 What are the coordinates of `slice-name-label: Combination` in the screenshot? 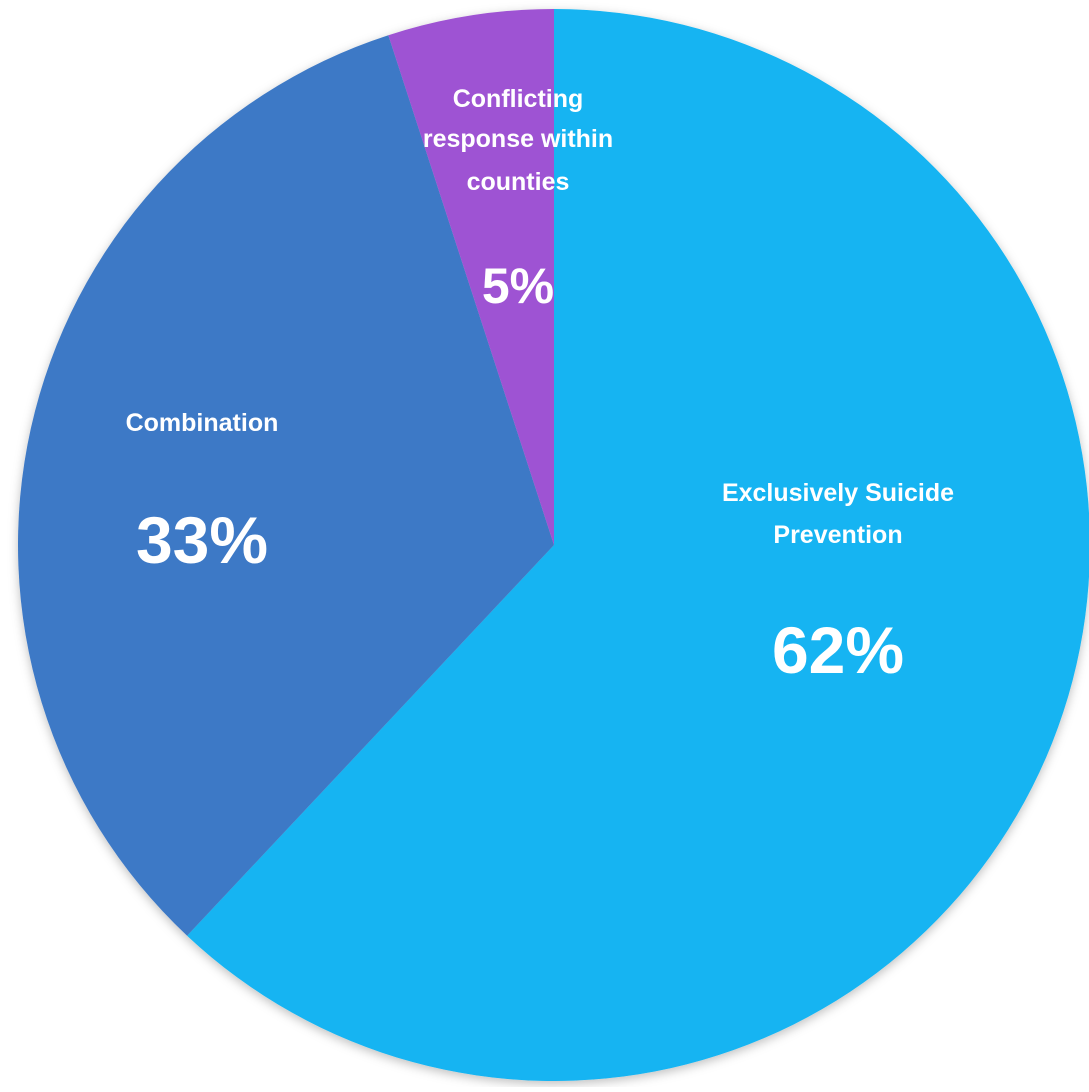 It's located at (202, 423).